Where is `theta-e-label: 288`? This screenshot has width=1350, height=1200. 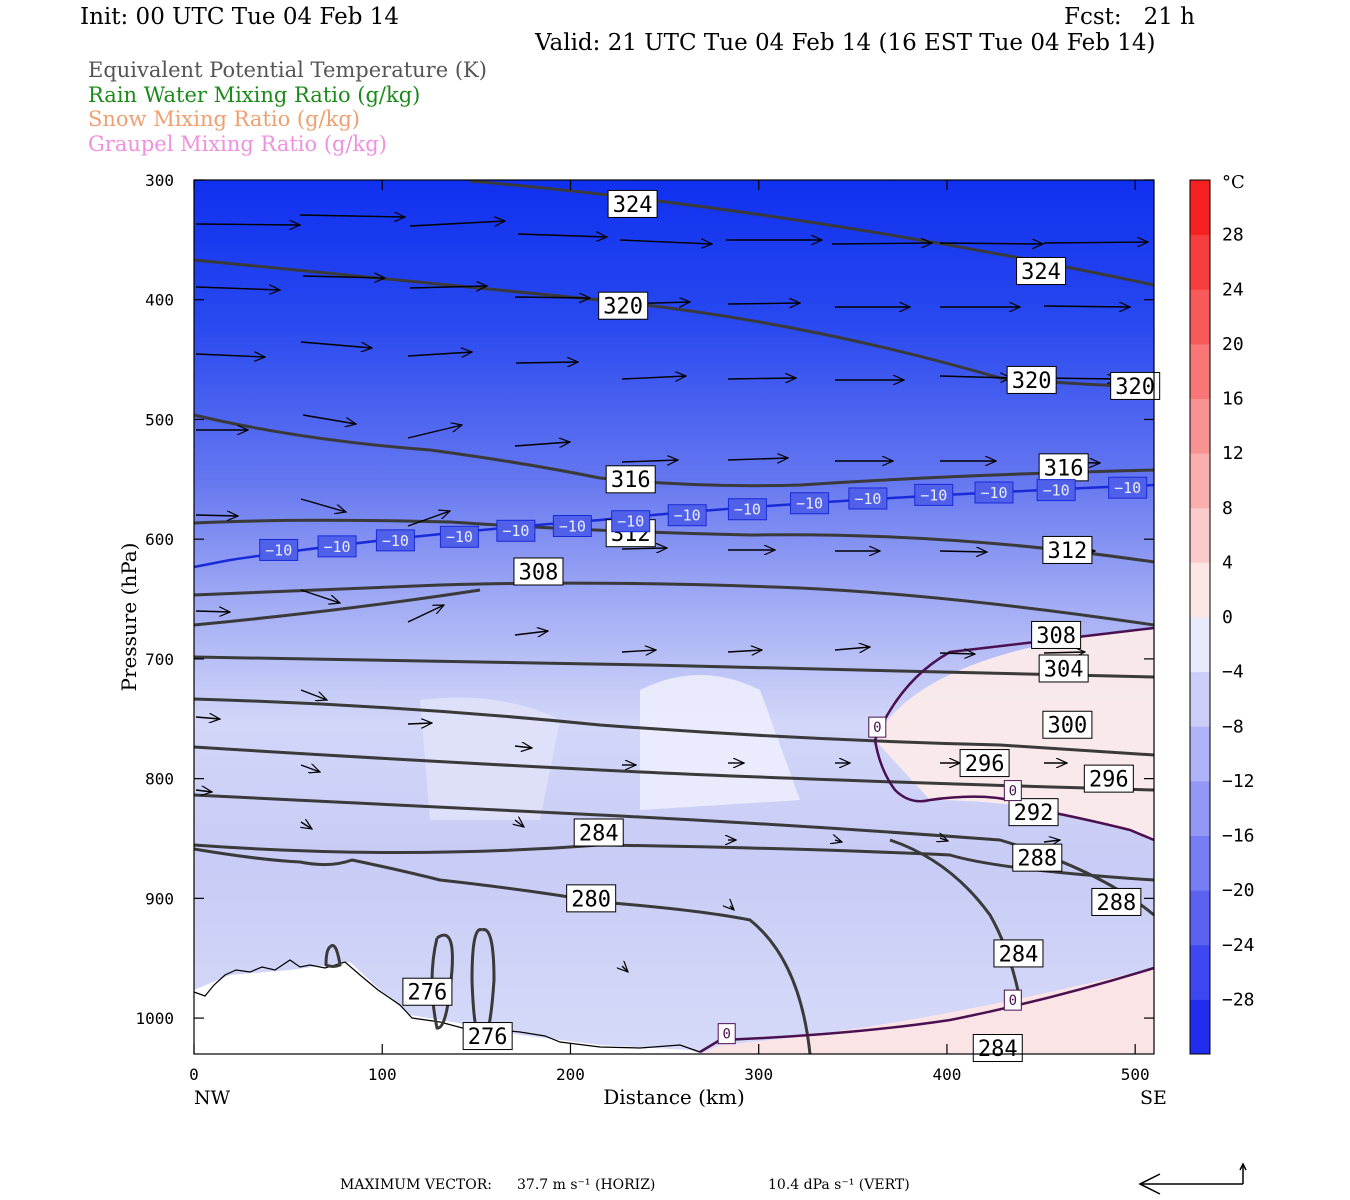
theta-e-label: 288 is located at coordinates (1116, 901).